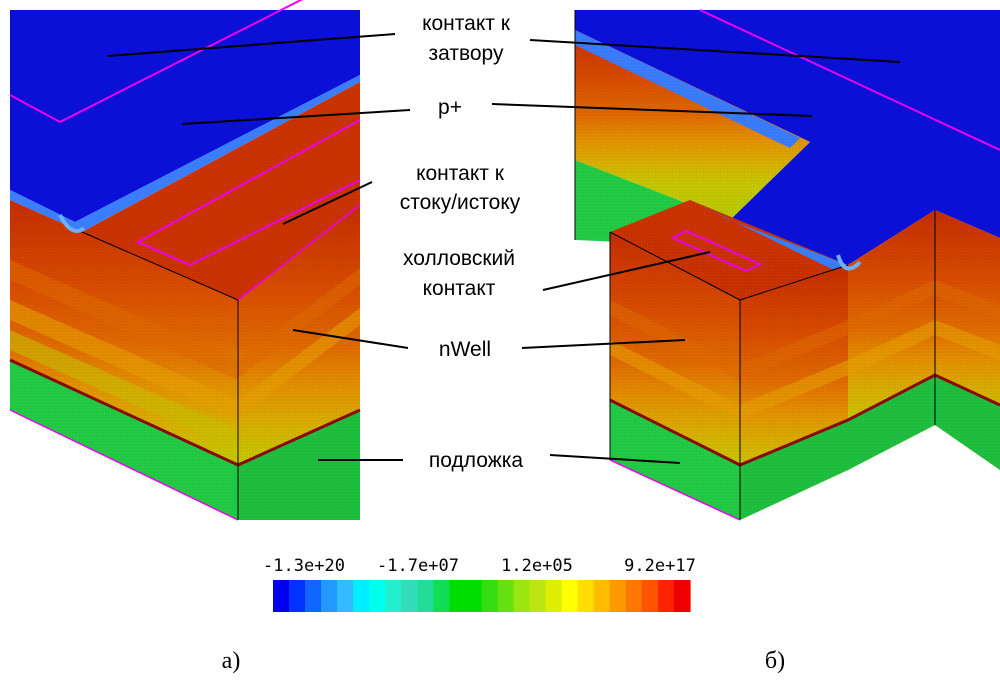 The image size is (1000, 682). I want to click on leader-gate-left, so click(251, 45).